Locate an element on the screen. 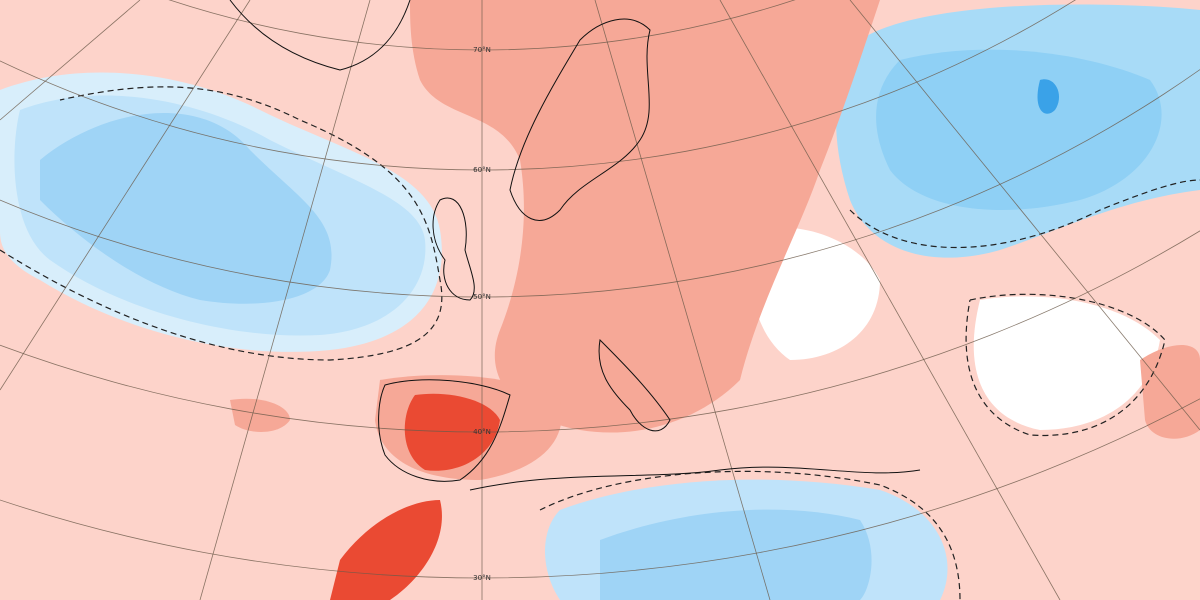 The width and height of the screenshot is (1200, 600). latitude-labels: 70°N 60°N 50°N 40°N 30°N is located at coordinates (482, 314).